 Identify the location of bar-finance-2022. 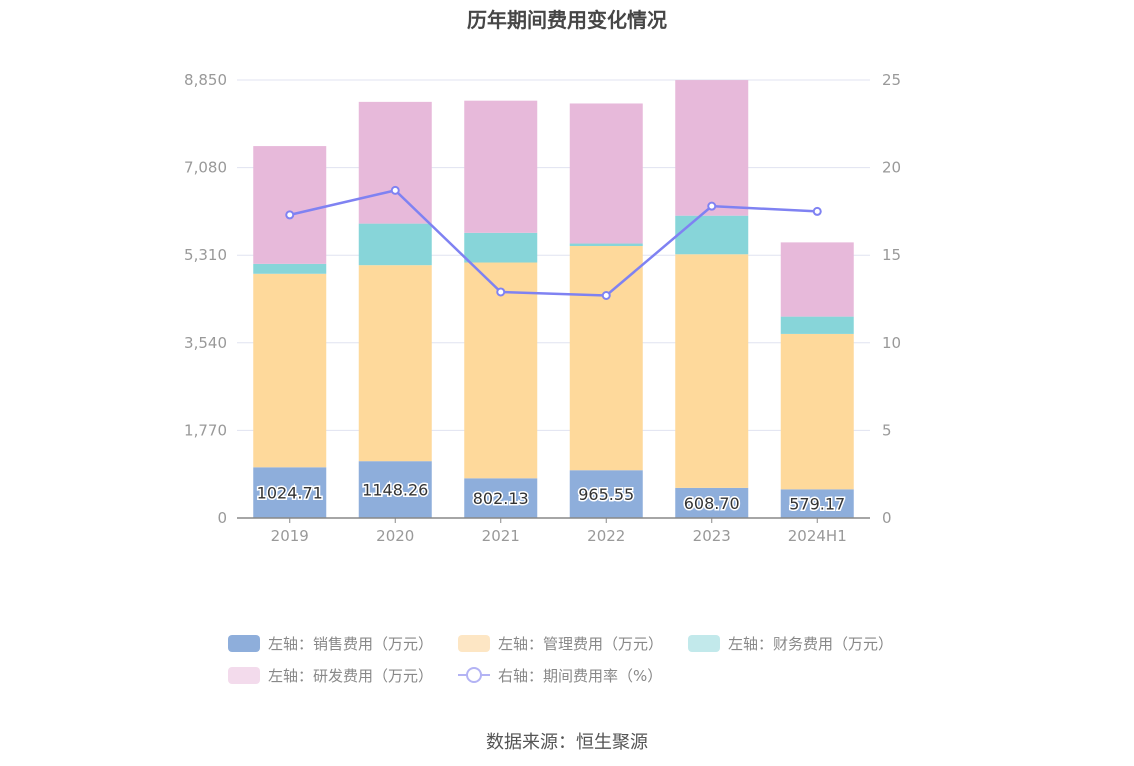
(606, 245).